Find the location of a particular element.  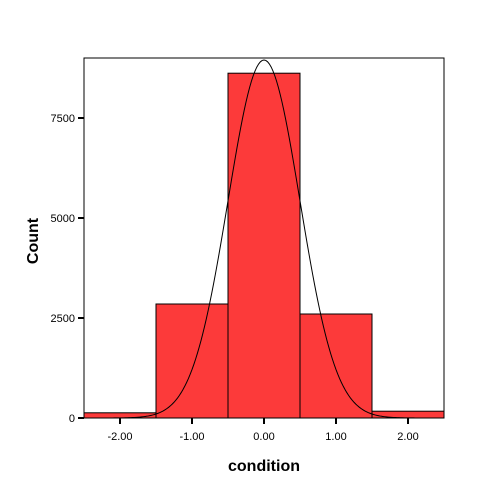

x-axis-title: condition is located at coordinates (264, 466).